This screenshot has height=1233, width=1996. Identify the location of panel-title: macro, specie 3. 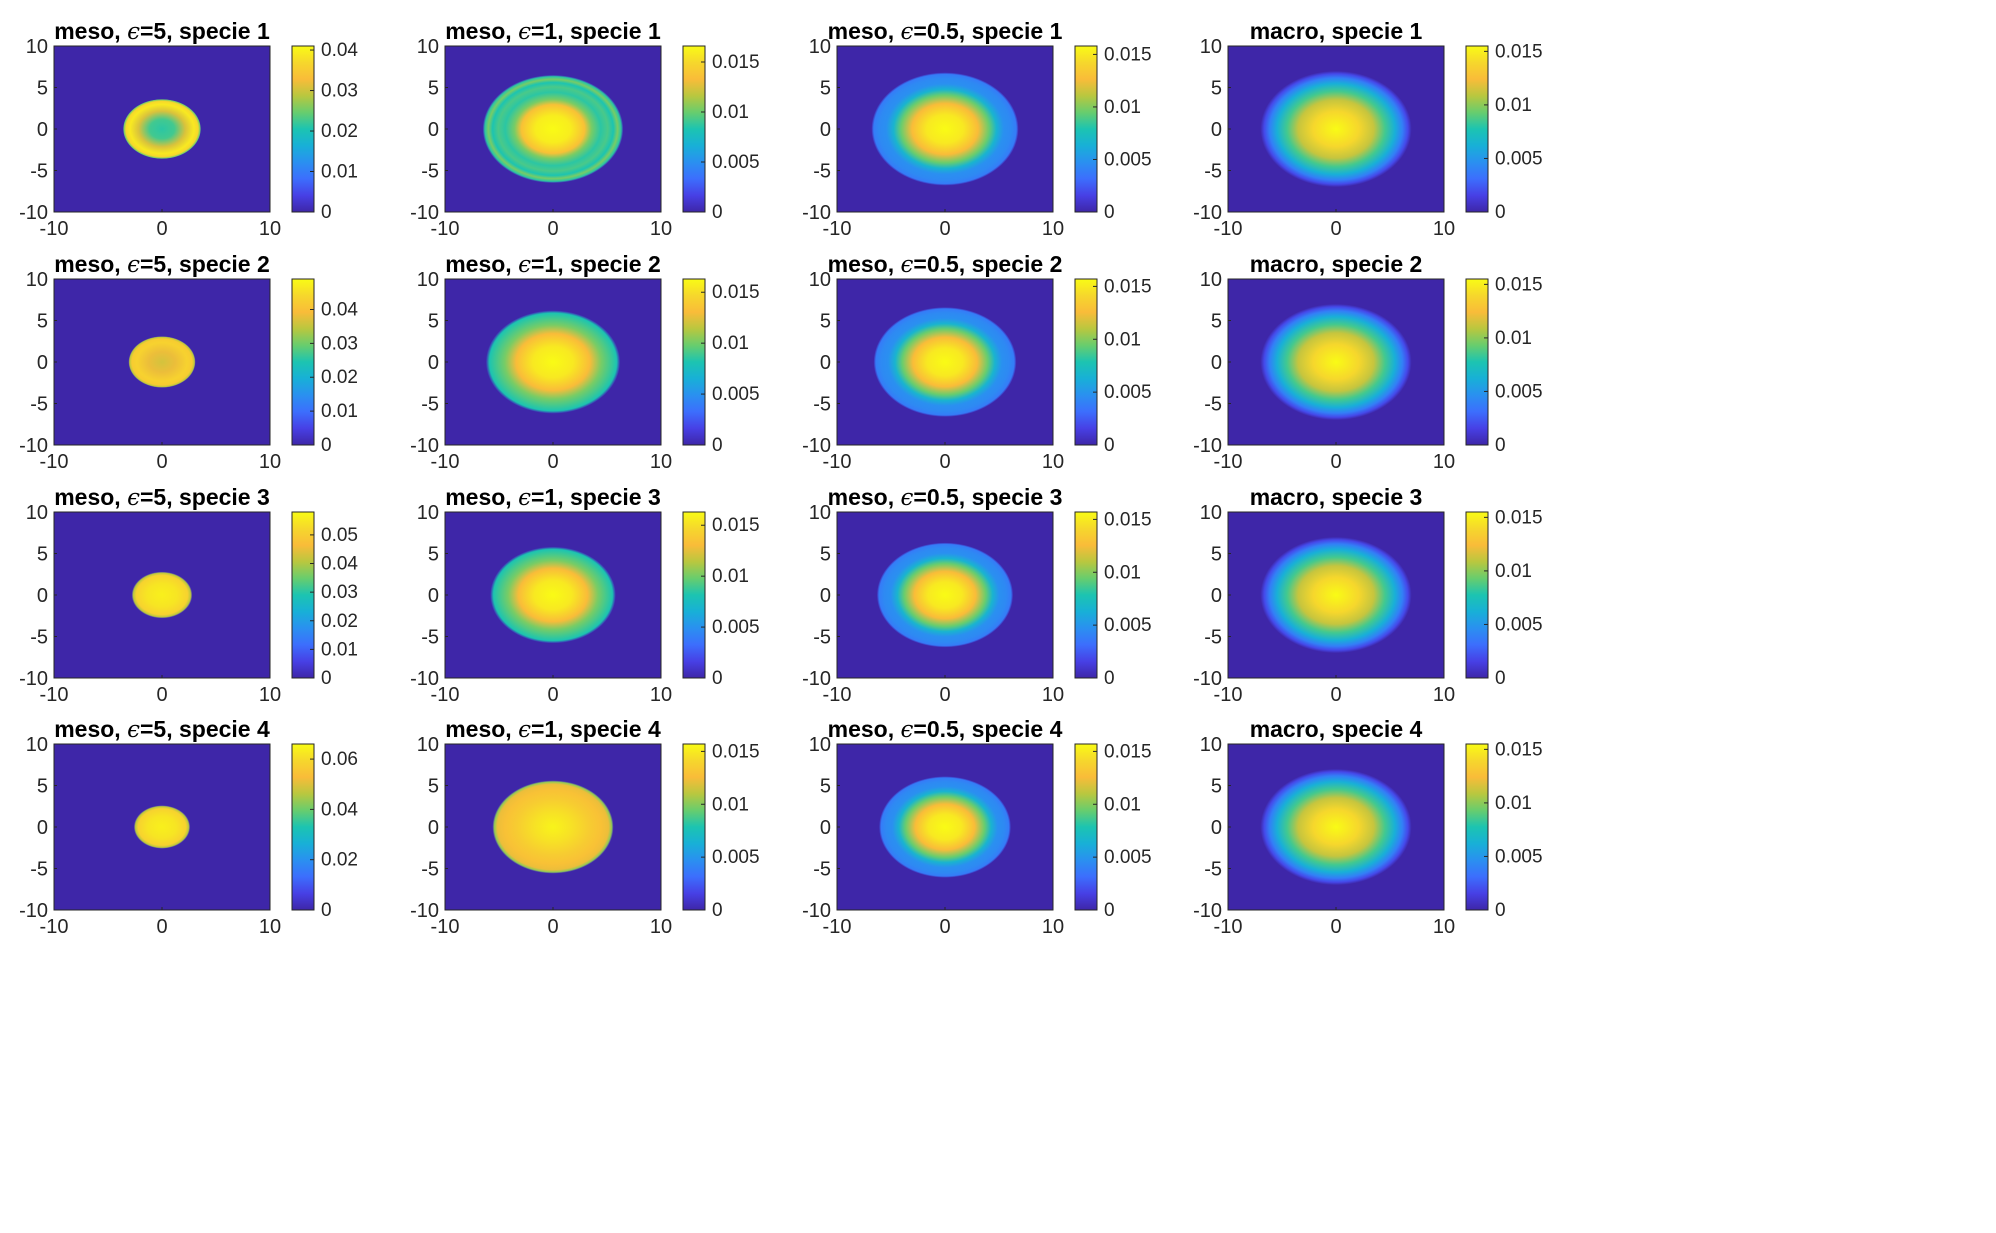
(1336, 497).